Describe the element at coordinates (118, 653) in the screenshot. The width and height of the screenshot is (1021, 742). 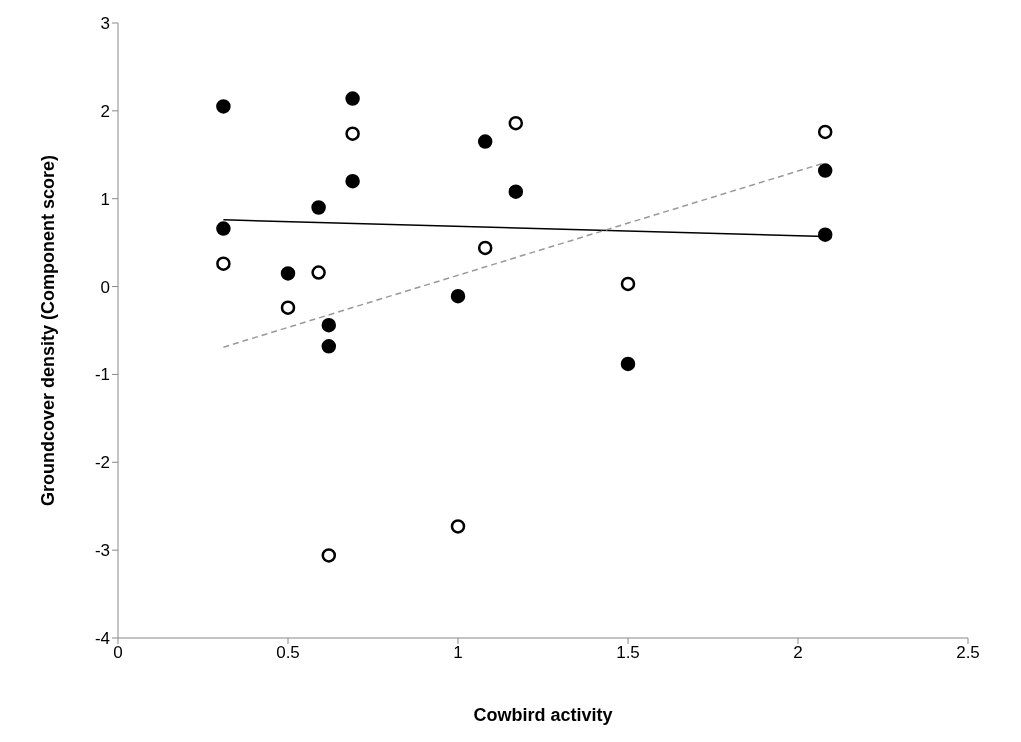
I see `x-tick-label: 0` at that location.